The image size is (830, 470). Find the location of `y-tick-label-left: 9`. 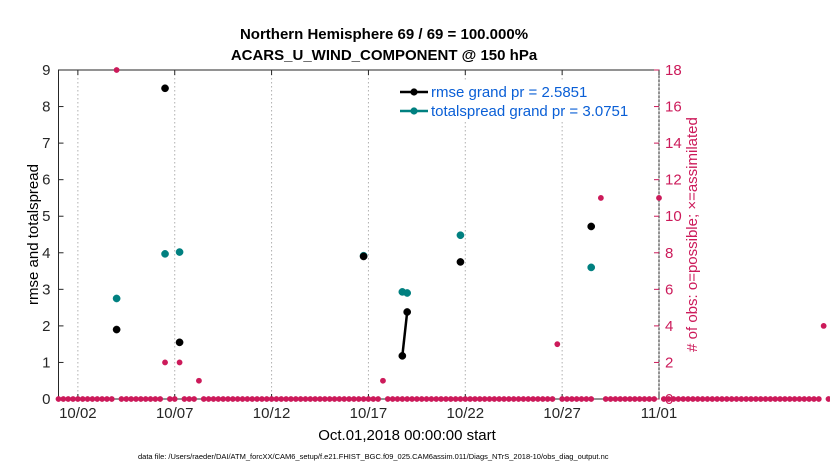

y-tick-label-left: 9 is located at coordinates (46, 70).